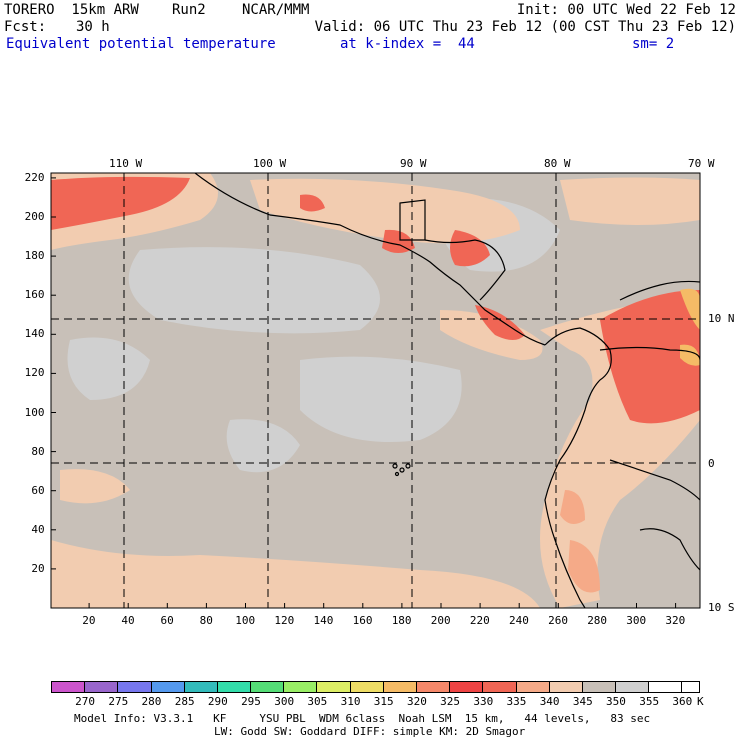 This screenshot has width=740, height=740. Describe the element at coordinates (126, 163) in the screenshot. I see `lon-label-110w: 110 W` at that location.